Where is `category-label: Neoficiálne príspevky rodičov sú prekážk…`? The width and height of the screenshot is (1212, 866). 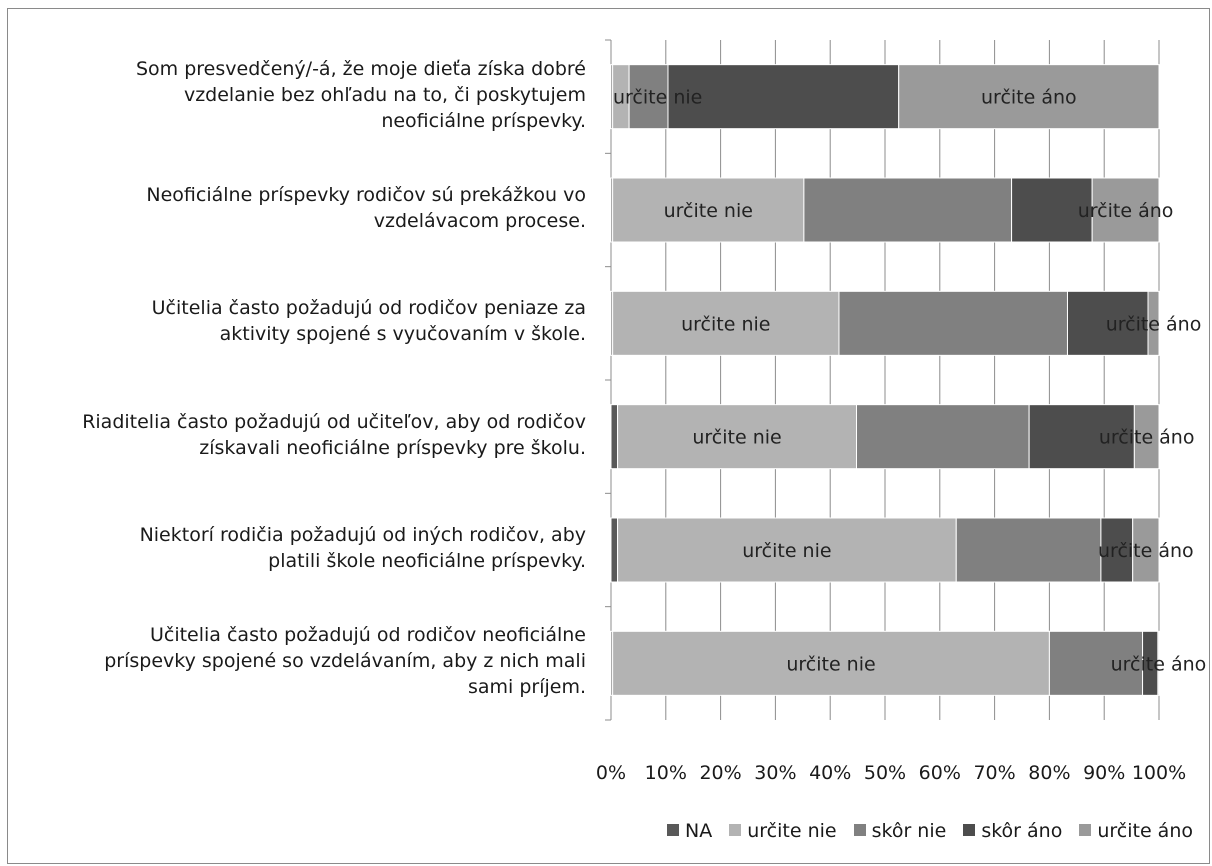 category-label: Neoficiálne príspevky rodičov sú prekážk… is located at coordinates (293, 208).